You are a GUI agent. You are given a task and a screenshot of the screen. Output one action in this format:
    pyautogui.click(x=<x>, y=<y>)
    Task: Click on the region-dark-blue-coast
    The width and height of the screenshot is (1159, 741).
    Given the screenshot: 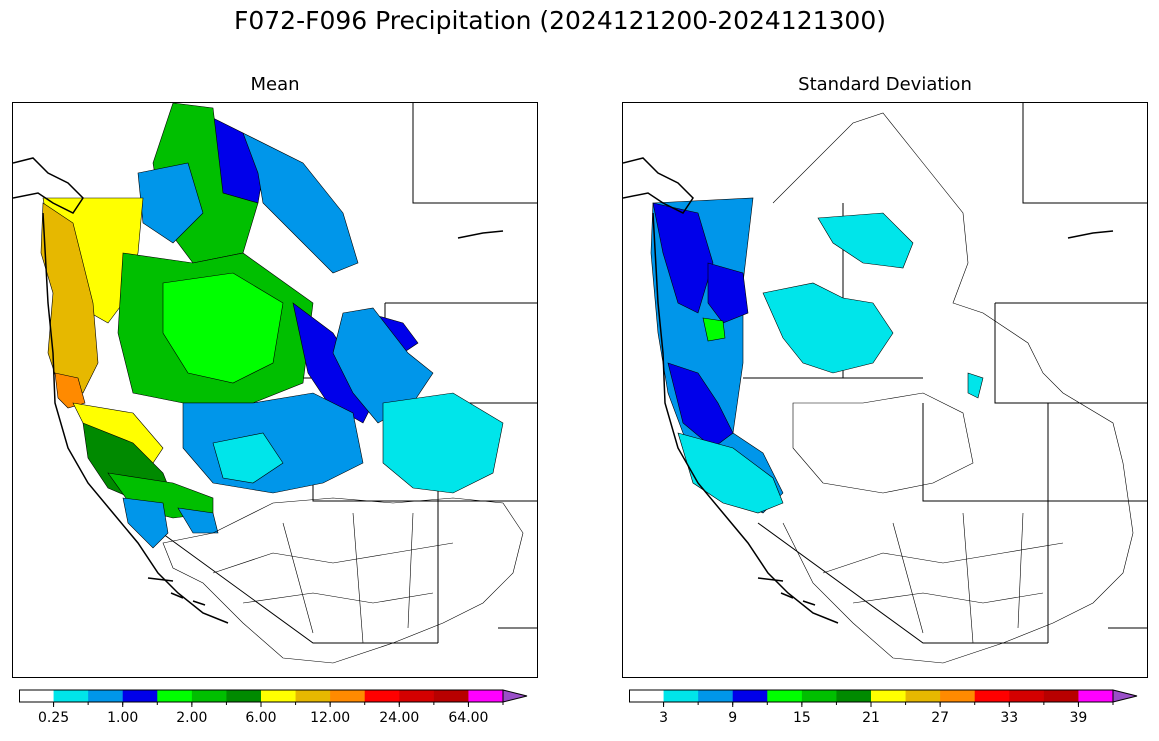 What is the action you would take?
    pyautogui.click(x=683, y=258)
    